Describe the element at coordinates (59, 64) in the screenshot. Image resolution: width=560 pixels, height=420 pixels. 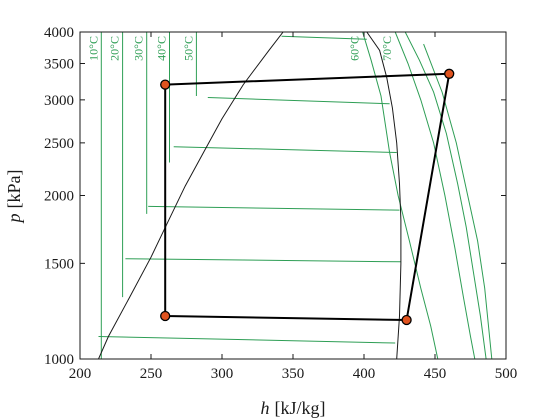
I see `y-tick-label: 3500` at that location.